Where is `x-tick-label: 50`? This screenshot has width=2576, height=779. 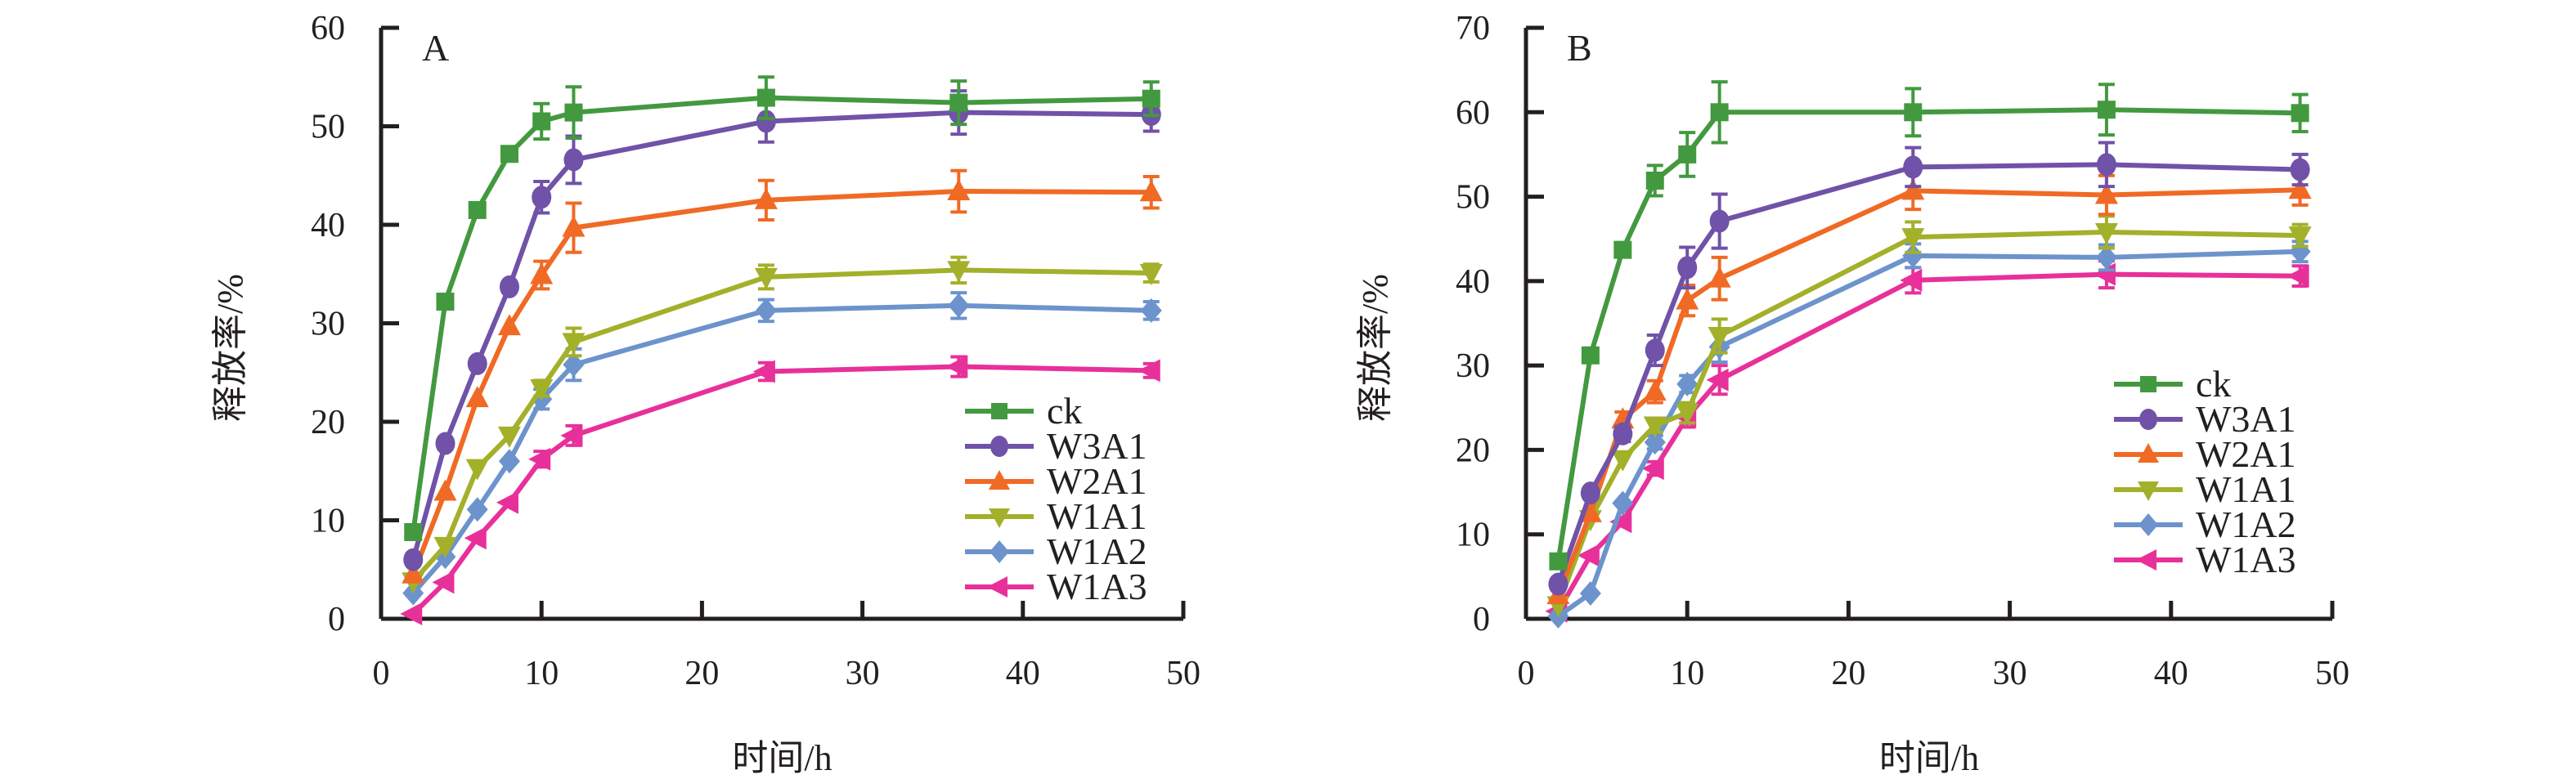
x-tick-label: 50 is located at coordinates (1183, 674).